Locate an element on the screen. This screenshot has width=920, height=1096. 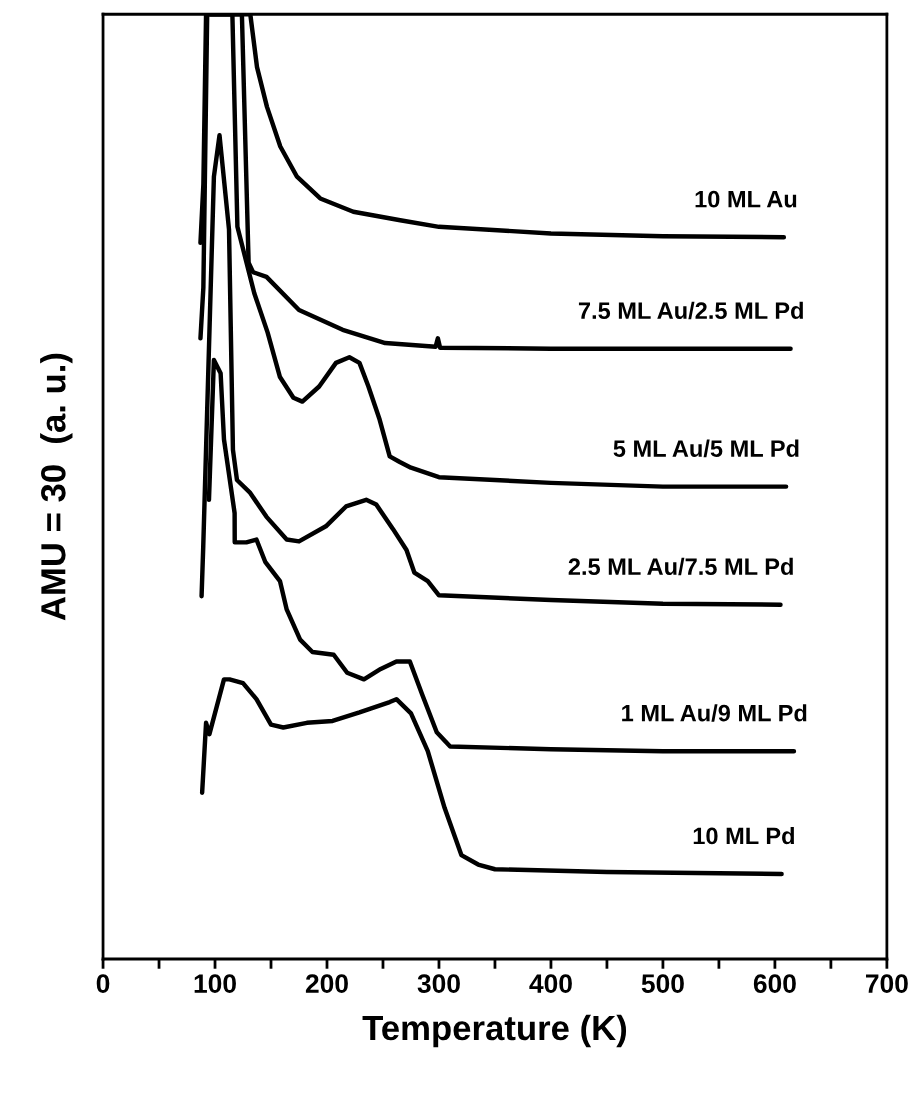
x-tick-label: 700 is located at coordinates (887, 983).